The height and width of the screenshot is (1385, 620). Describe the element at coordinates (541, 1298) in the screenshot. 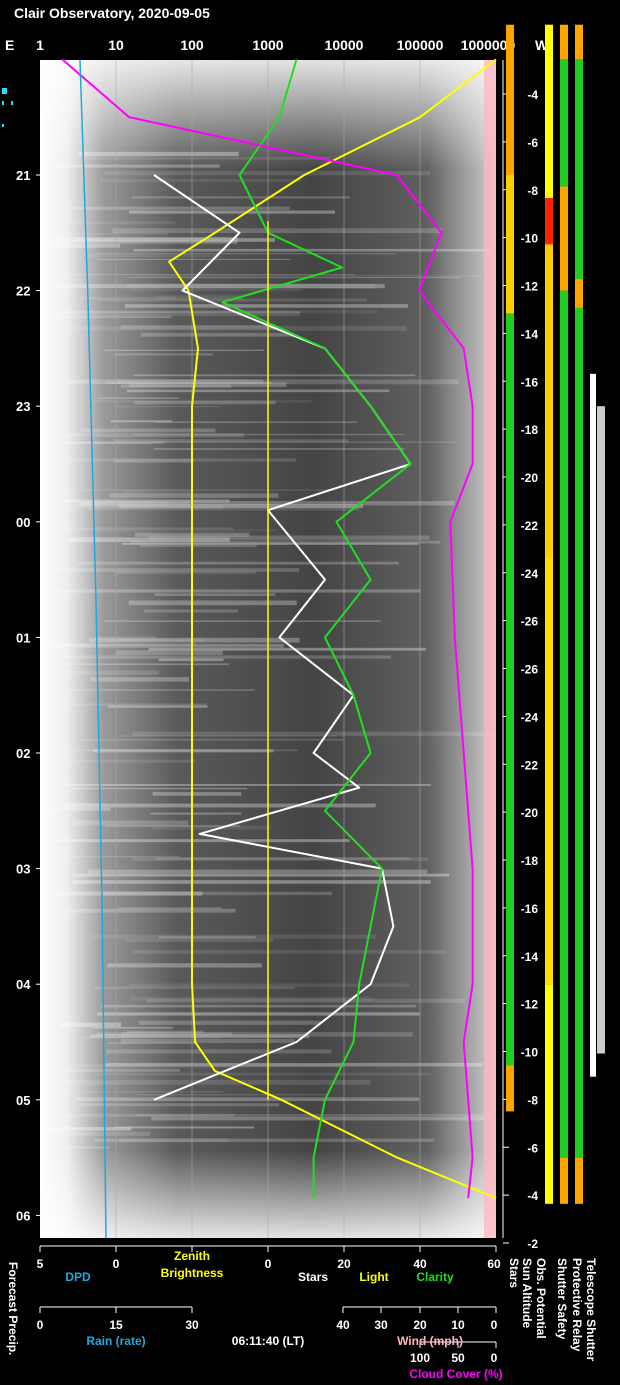

I see `obs-potential-label: Obs. Potential` at that location.